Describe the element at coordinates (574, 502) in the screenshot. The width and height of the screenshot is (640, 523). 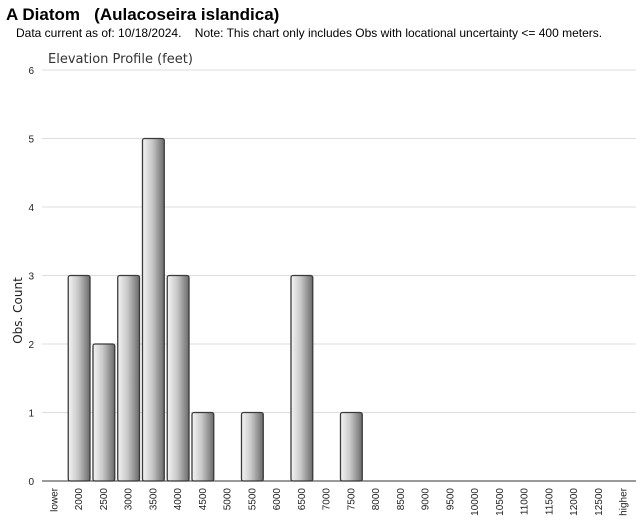
I see `x-tick-label: 12000` at that location.